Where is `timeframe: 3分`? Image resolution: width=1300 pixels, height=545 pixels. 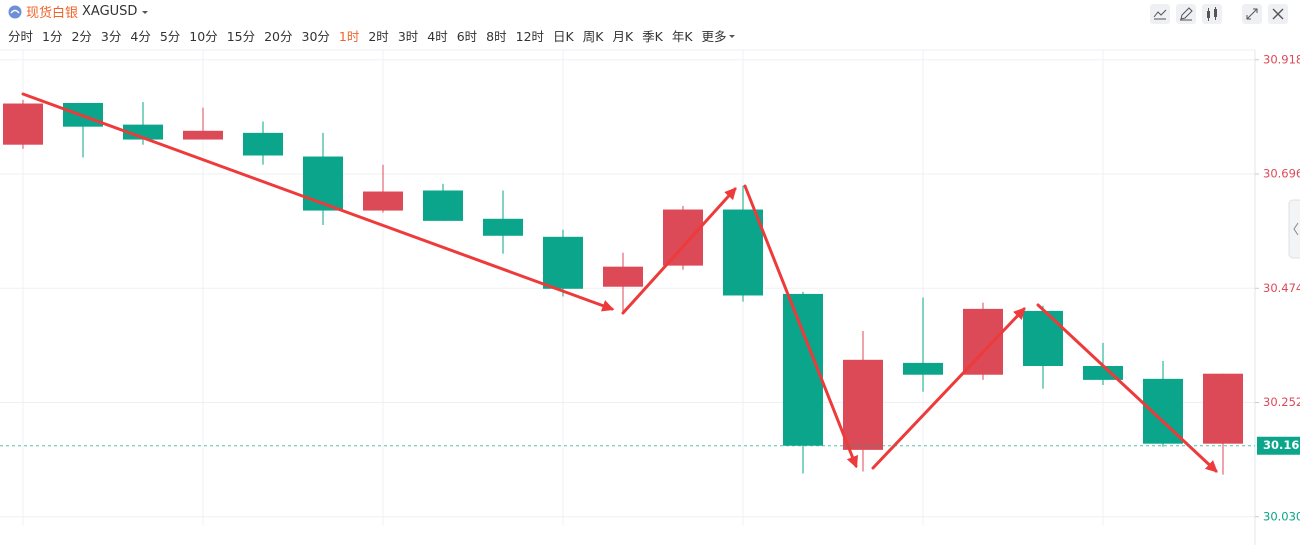
timeframe: 3分 is located at coordinates (111, 36).